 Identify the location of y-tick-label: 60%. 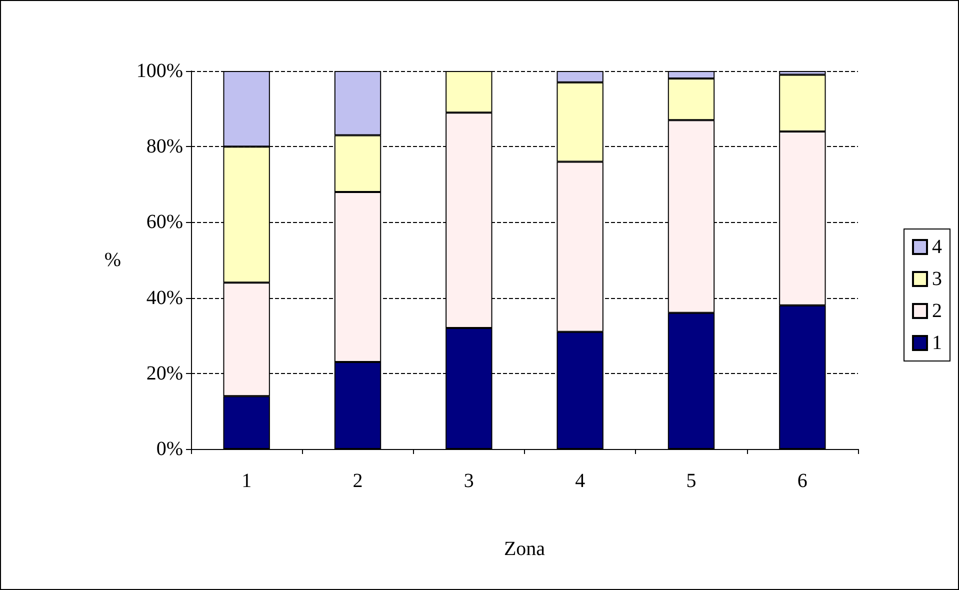
(164, 222).